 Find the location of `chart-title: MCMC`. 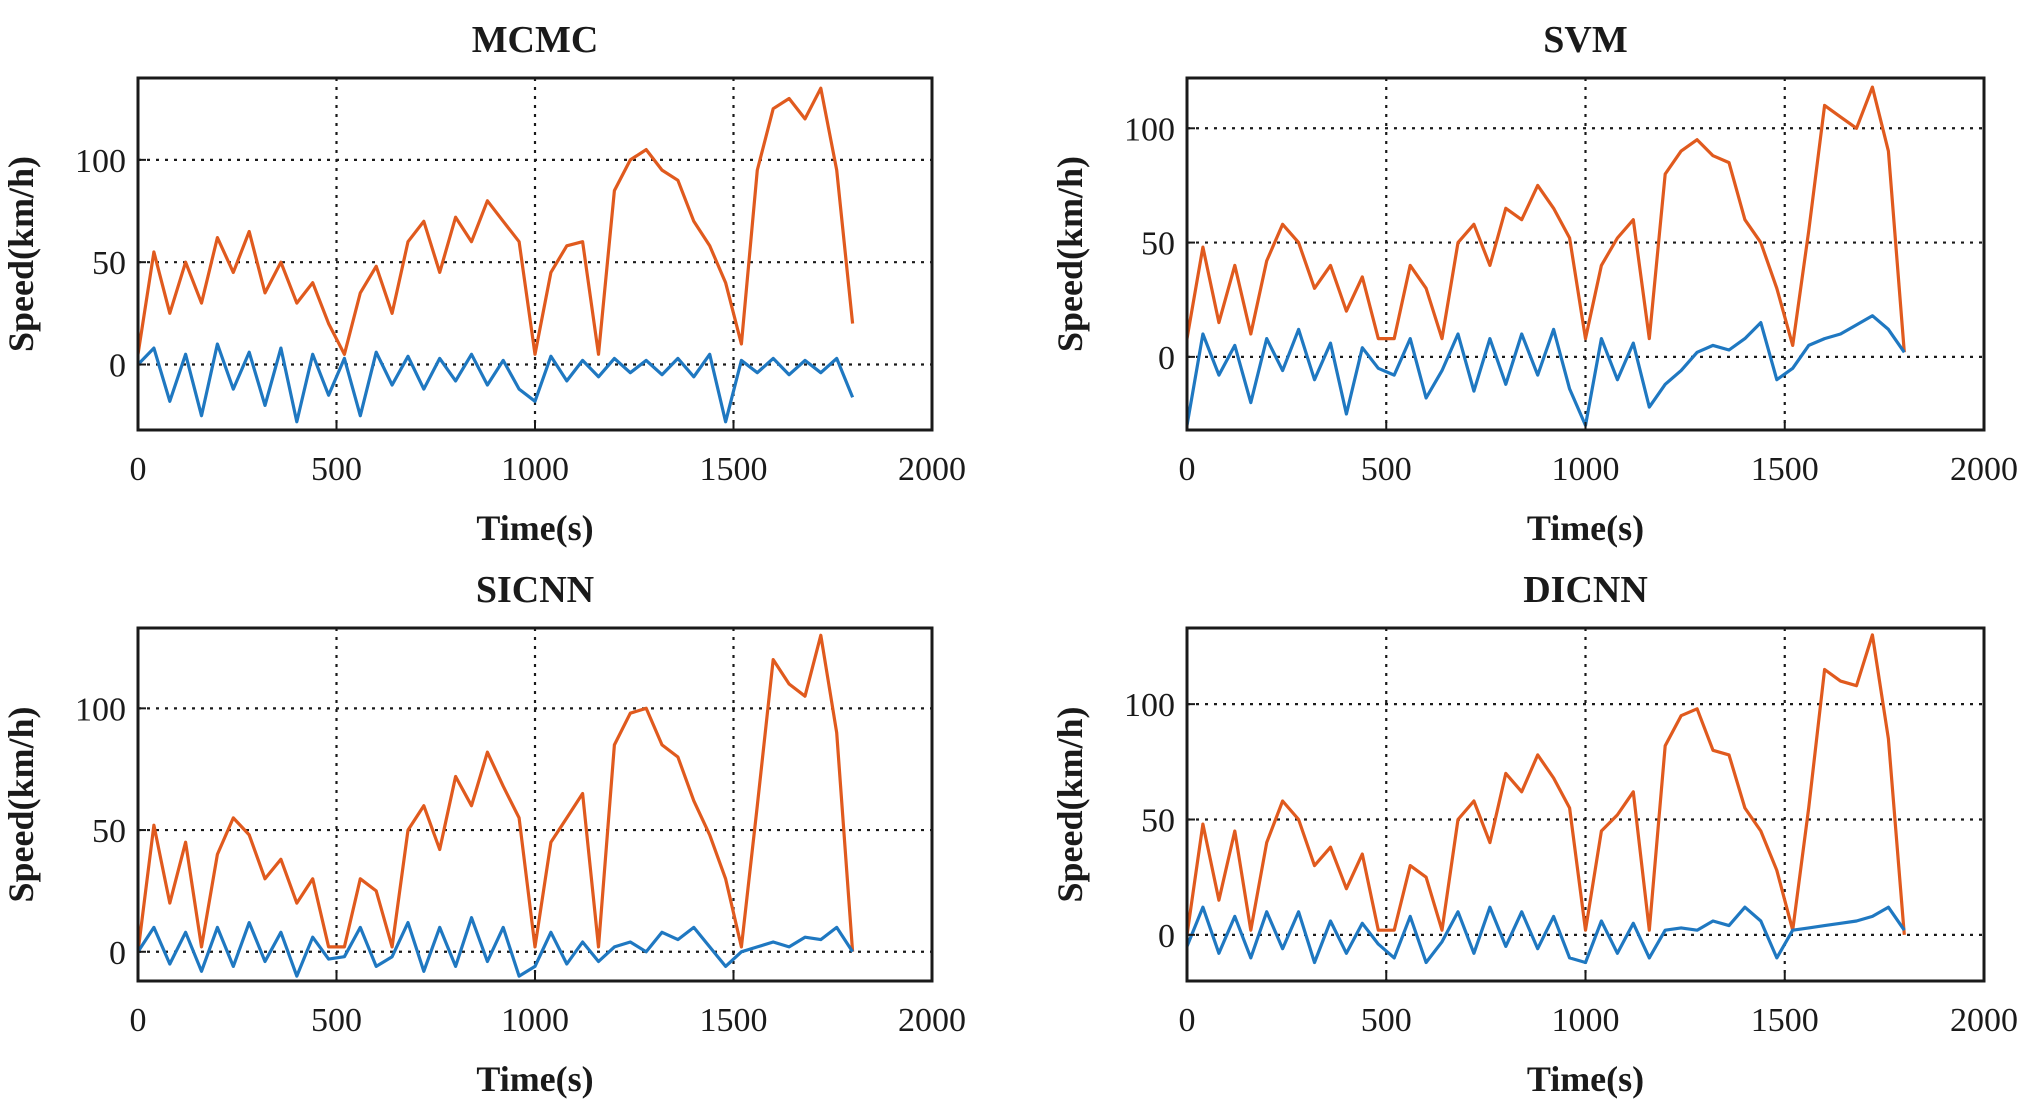

chart-title: MCMC is located at coordinates (535, 40).